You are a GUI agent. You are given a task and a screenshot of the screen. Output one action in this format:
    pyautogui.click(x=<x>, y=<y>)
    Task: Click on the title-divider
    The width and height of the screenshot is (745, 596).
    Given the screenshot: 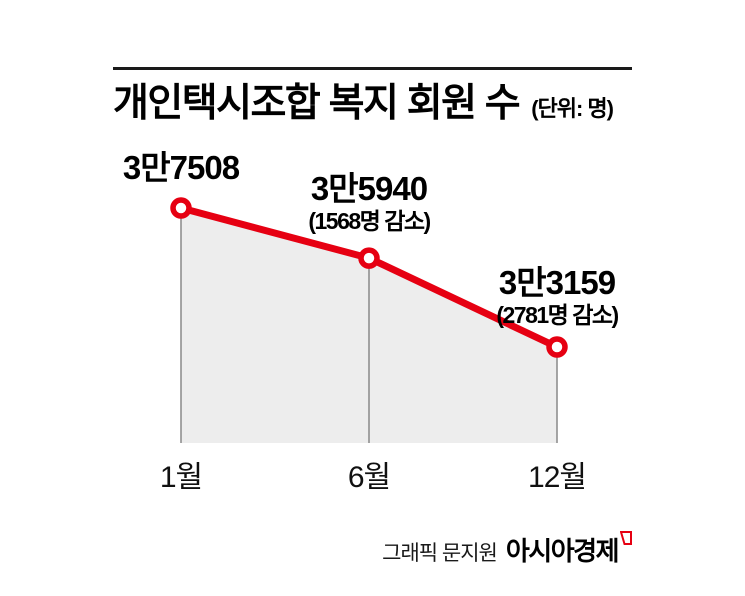 What is the action you would take?
    pyautogui.click(x=372, y=68)
    